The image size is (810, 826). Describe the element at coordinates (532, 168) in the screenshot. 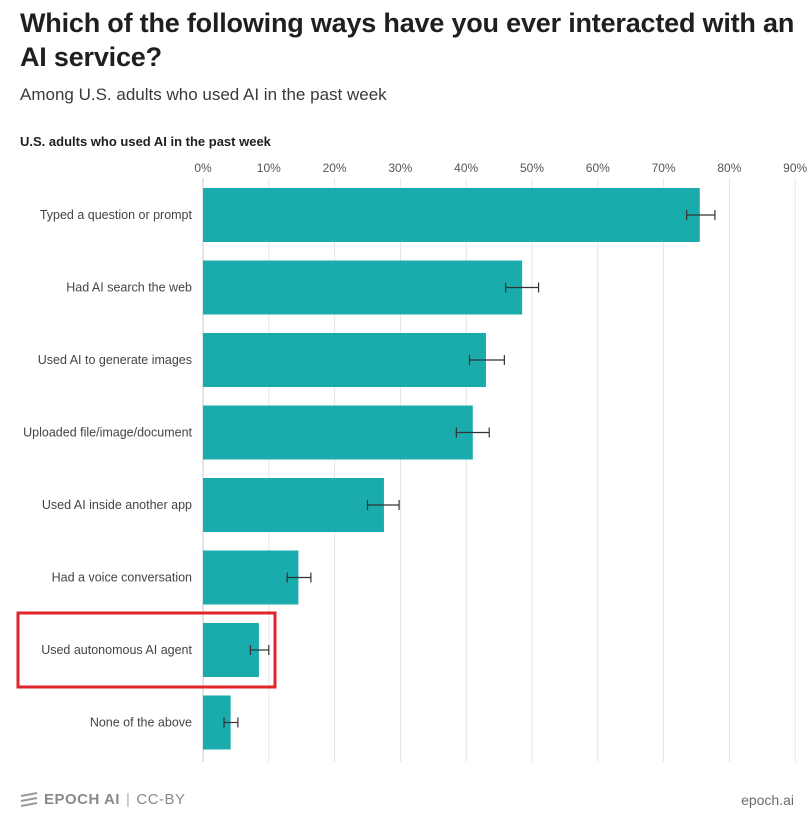

I see `x-tick-label: 50%` at that location.